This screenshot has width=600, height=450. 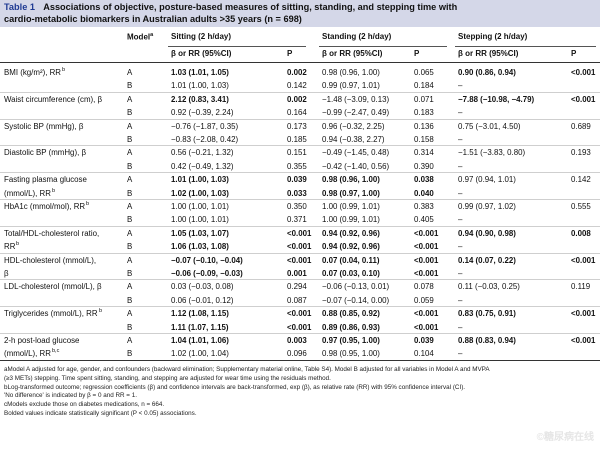 What do you see at coordinates (351, 260) in the screenshot?
I see `standing-estimate: 0.07 (0.04, 0.11)` at bounding box center [351, 260].